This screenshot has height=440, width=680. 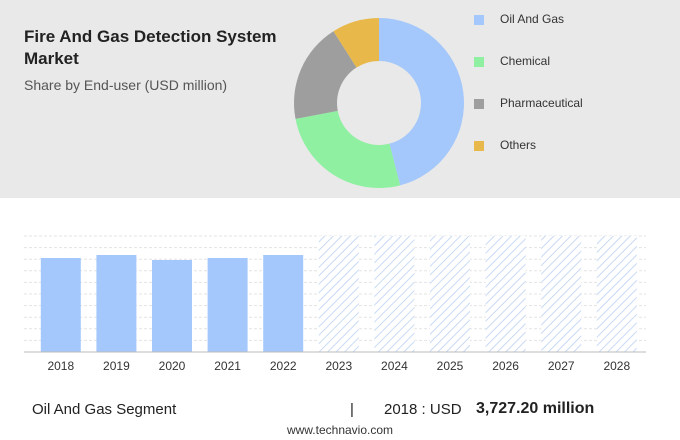 What do you see at coordinates (535, 408) in the screenshot?
I see `footer-value: 3,727.20 million` at bounding box center [535, 408].